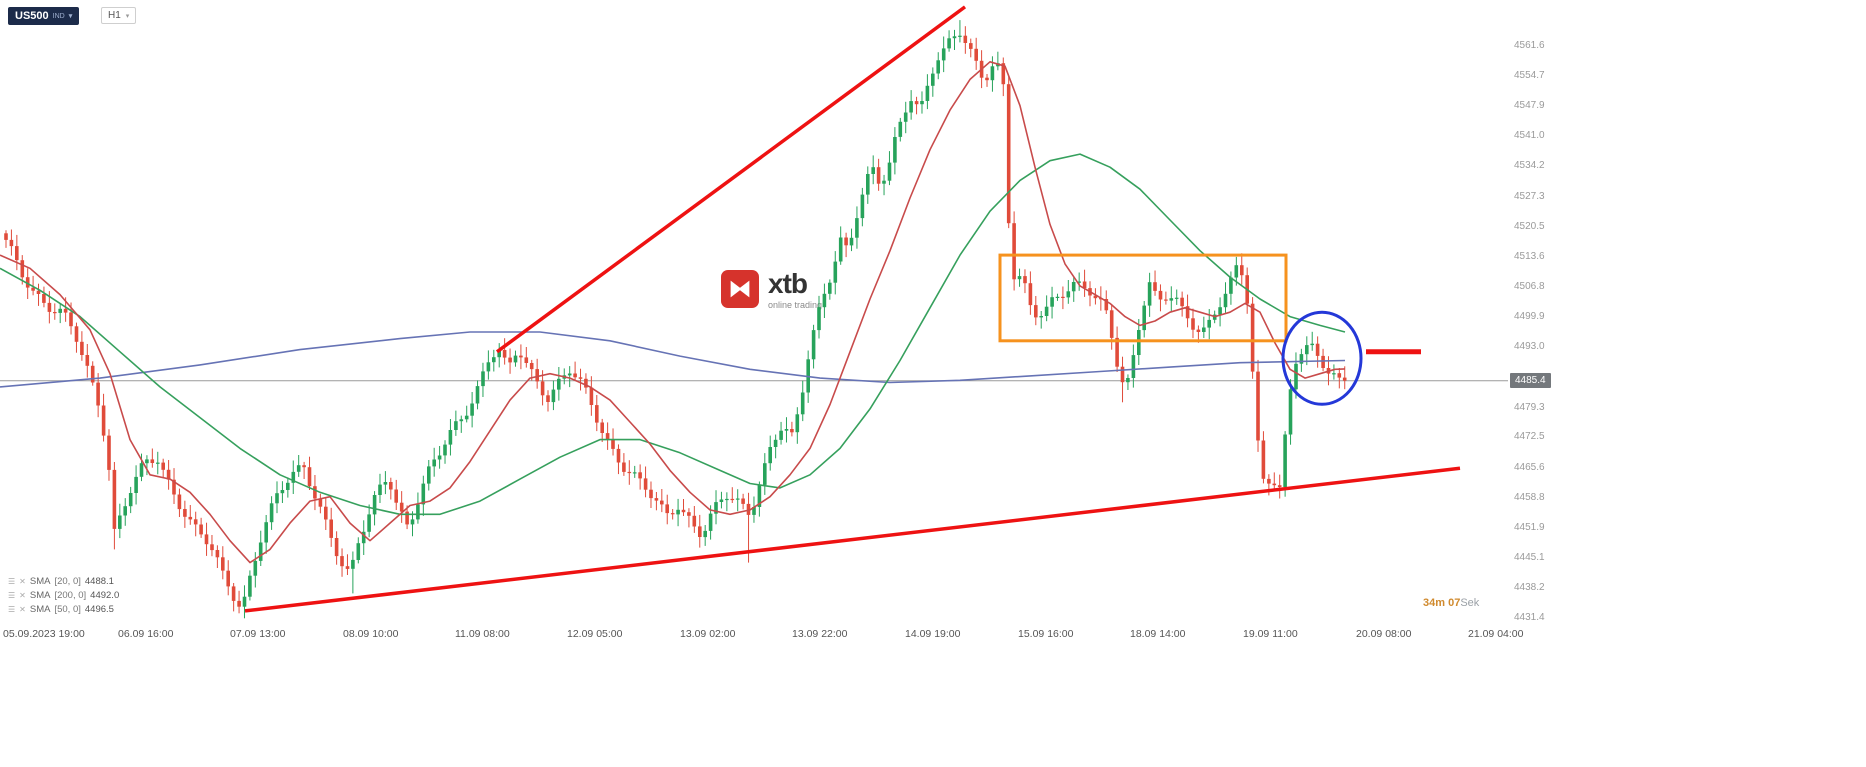  Describe the element at coordinates (1529, 316) in the screenshot. I see `price-axis-label: 4499.9` at that location.